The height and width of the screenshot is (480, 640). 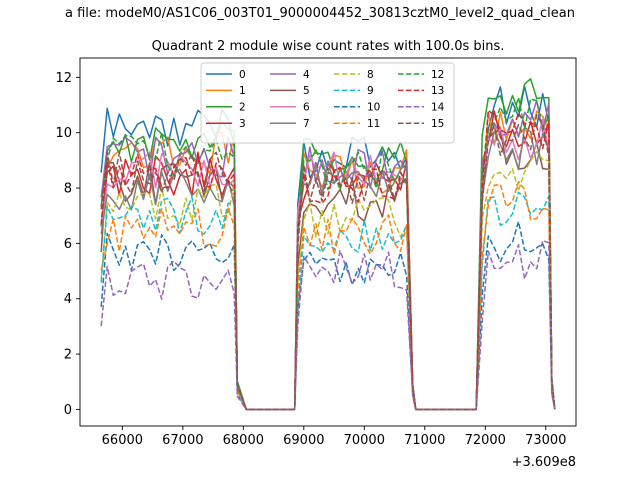 I want to click on x-axis: 66000 67000 68000 69000 70000 71000 72000 73000, so click(x=334, y=437).